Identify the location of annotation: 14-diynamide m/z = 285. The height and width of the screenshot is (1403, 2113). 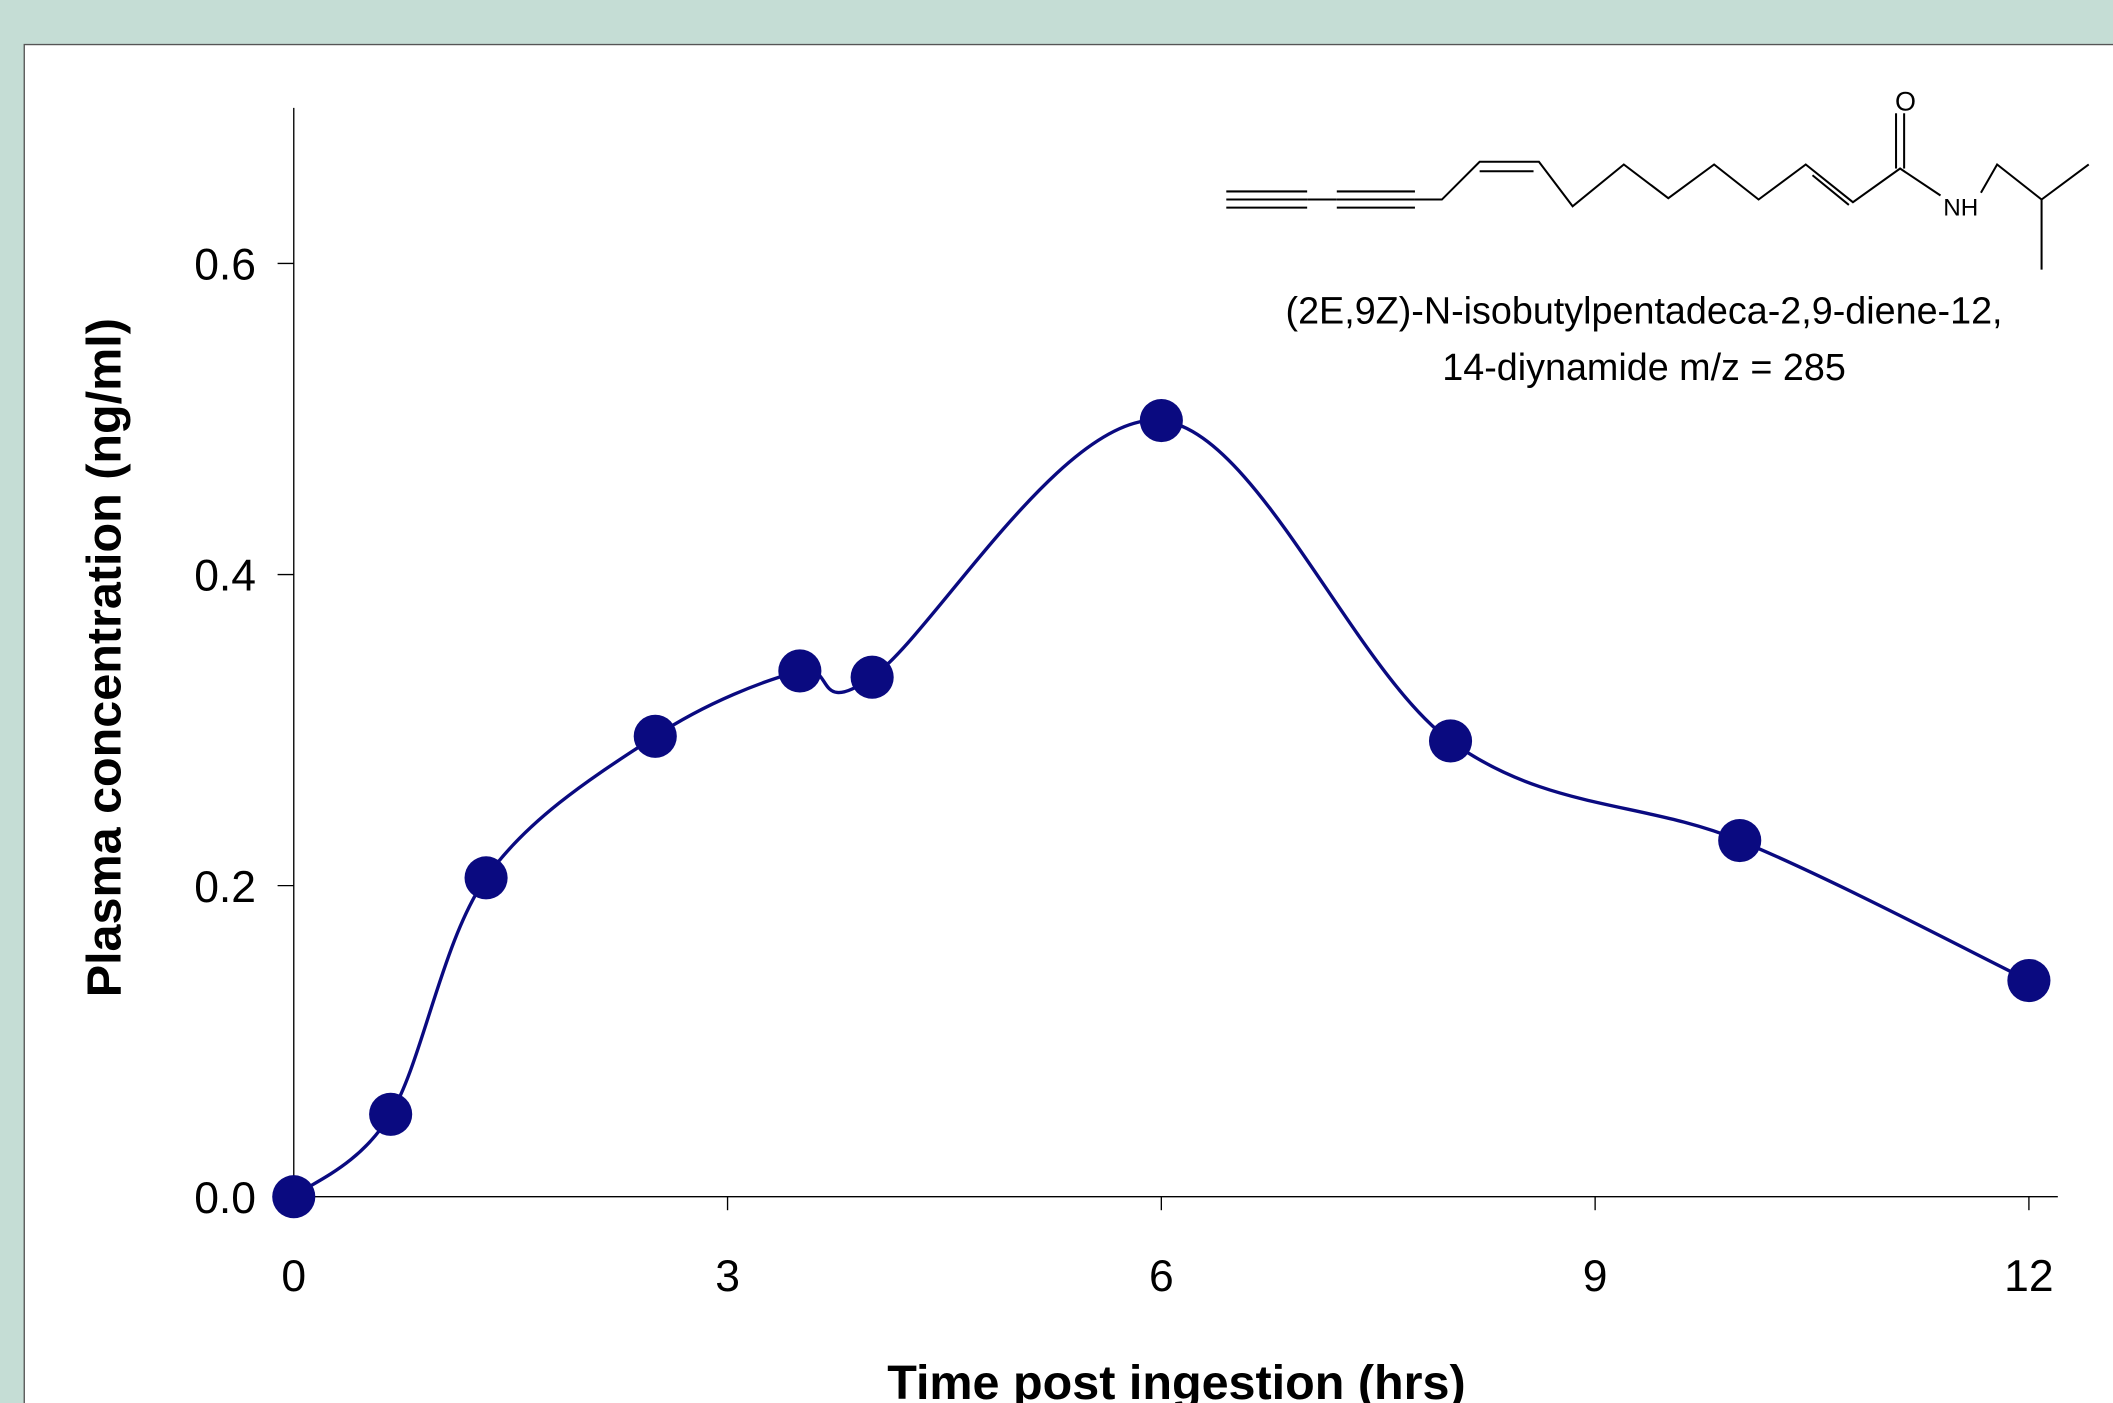
(1644, 367).